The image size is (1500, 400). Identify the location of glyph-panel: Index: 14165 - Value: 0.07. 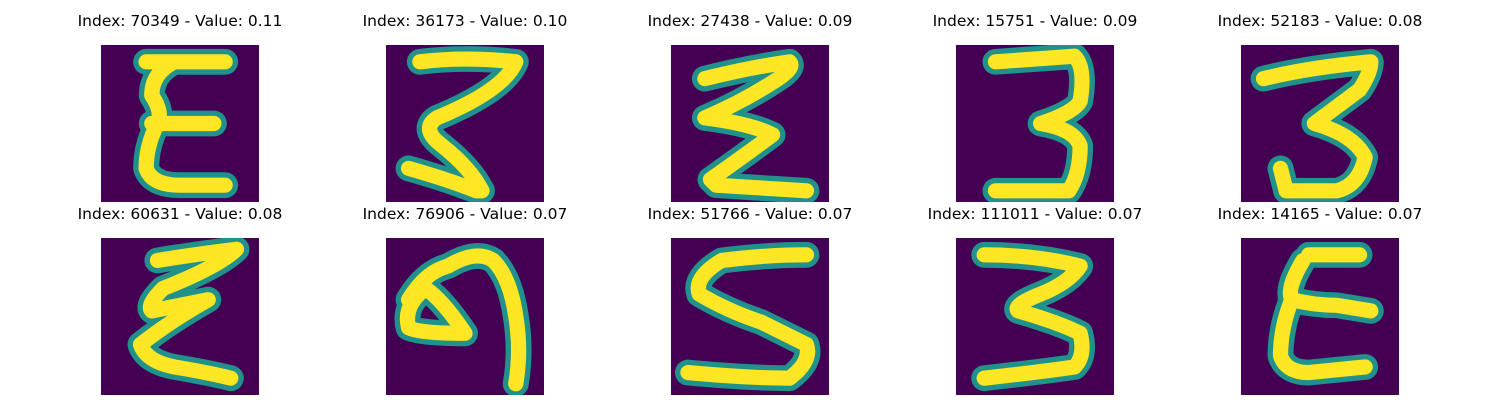
(1320, 299).